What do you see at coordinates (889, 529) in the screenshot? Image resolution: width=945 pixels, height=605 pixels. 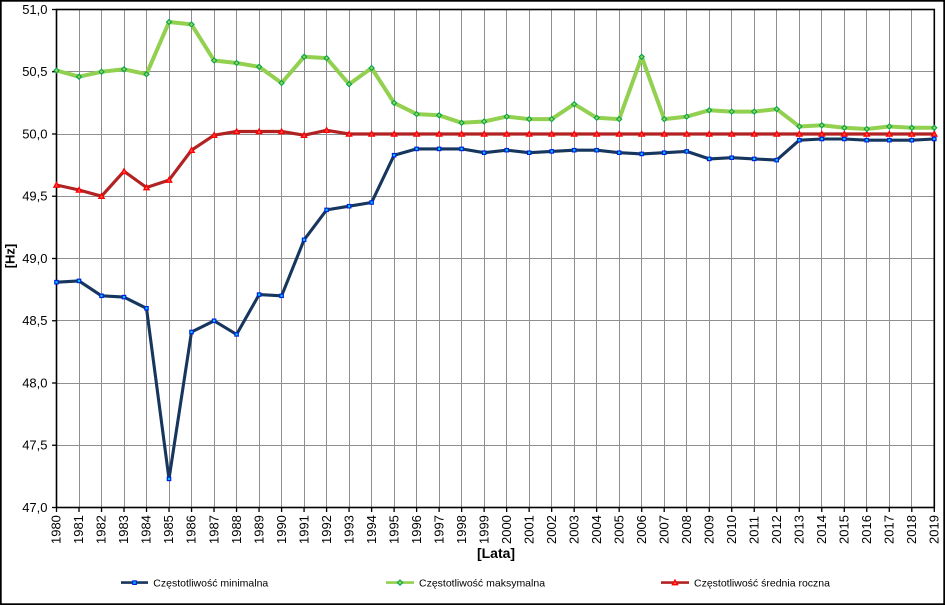 I see `svg-text: 2017` at bounding box center [889, 529].